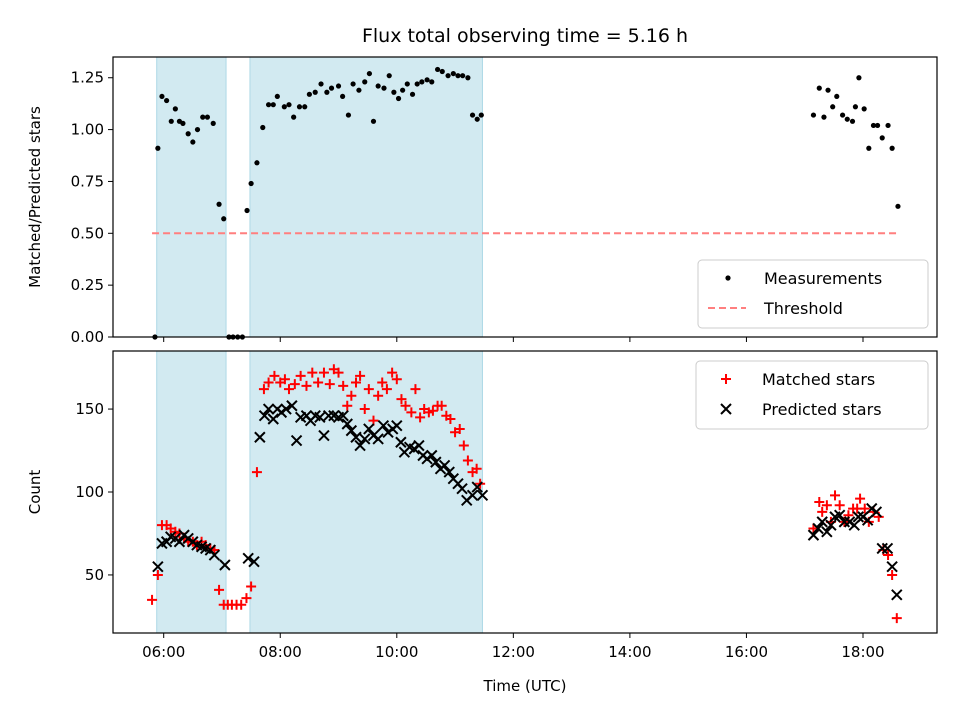 The width and height of the screenshot is (960, 720). I want to click on legend-entry: Measurements, so click(803, 278).